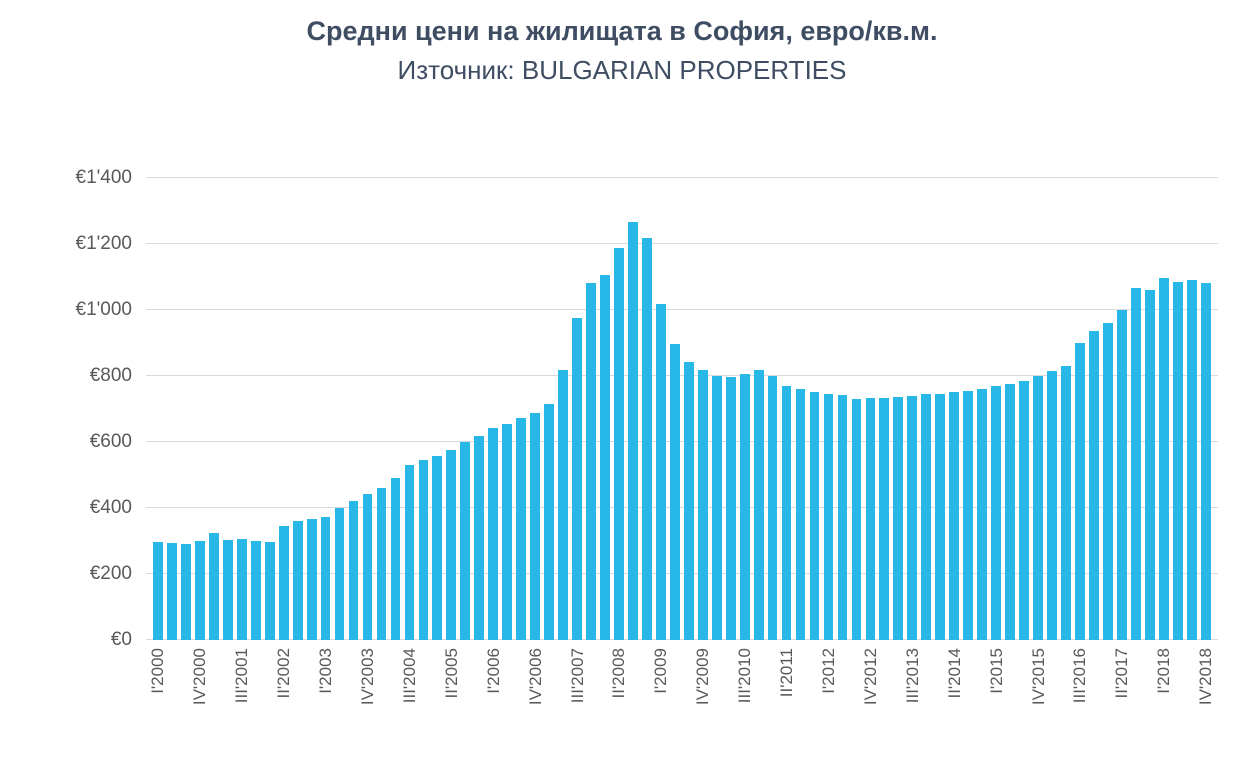  What do you see at coordinates (284, 704) in the screenshot?
I see `x-slot: II'2002` at bounding box center [284, 704].